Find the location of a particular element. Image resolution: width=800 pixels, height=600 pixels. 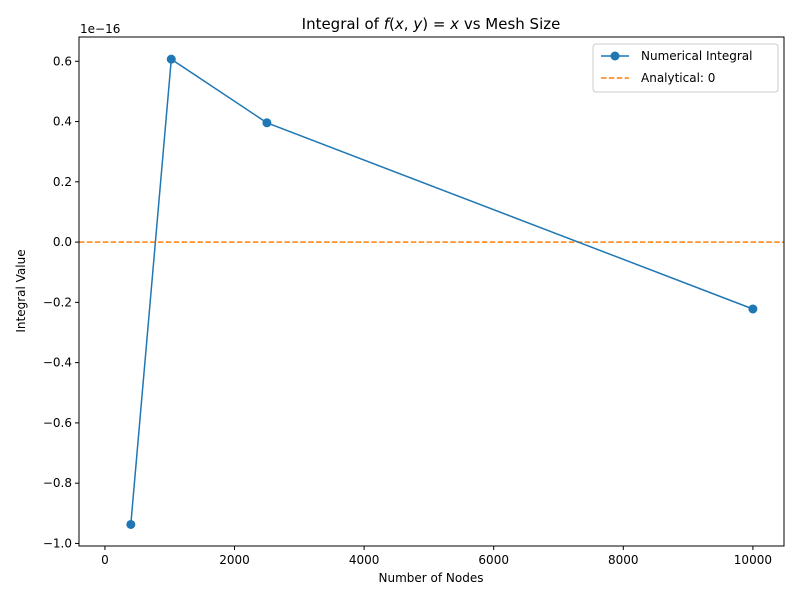

x-tick-label: 4000 is located at coordinates (364, 560).